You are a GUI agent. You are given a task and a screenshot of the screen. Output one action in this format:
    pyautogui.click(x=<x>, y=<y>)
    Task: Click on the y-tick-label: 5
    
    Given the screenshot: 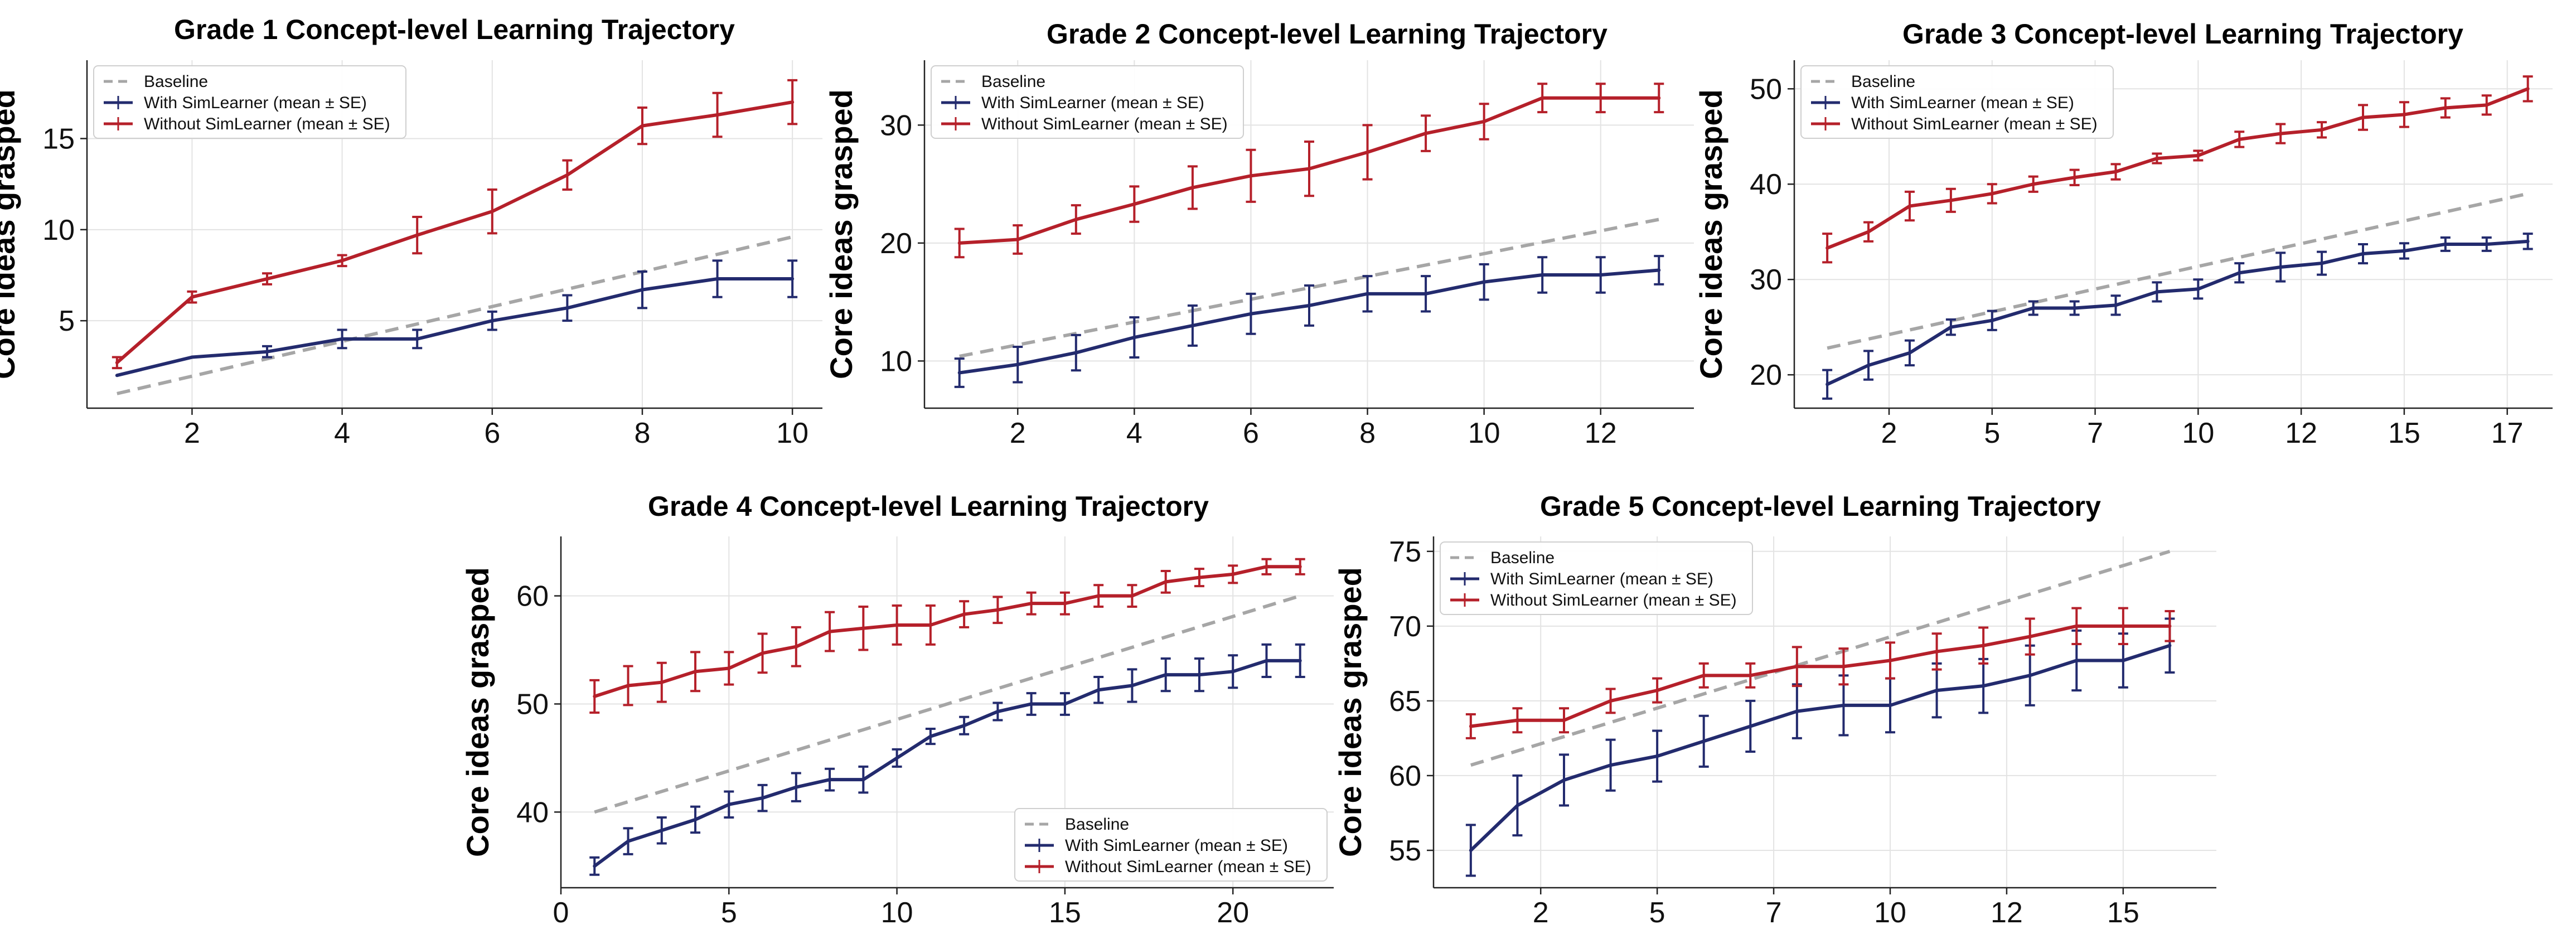 What is the action you would take?
    pyautogui.click(x=67, y=321)
    